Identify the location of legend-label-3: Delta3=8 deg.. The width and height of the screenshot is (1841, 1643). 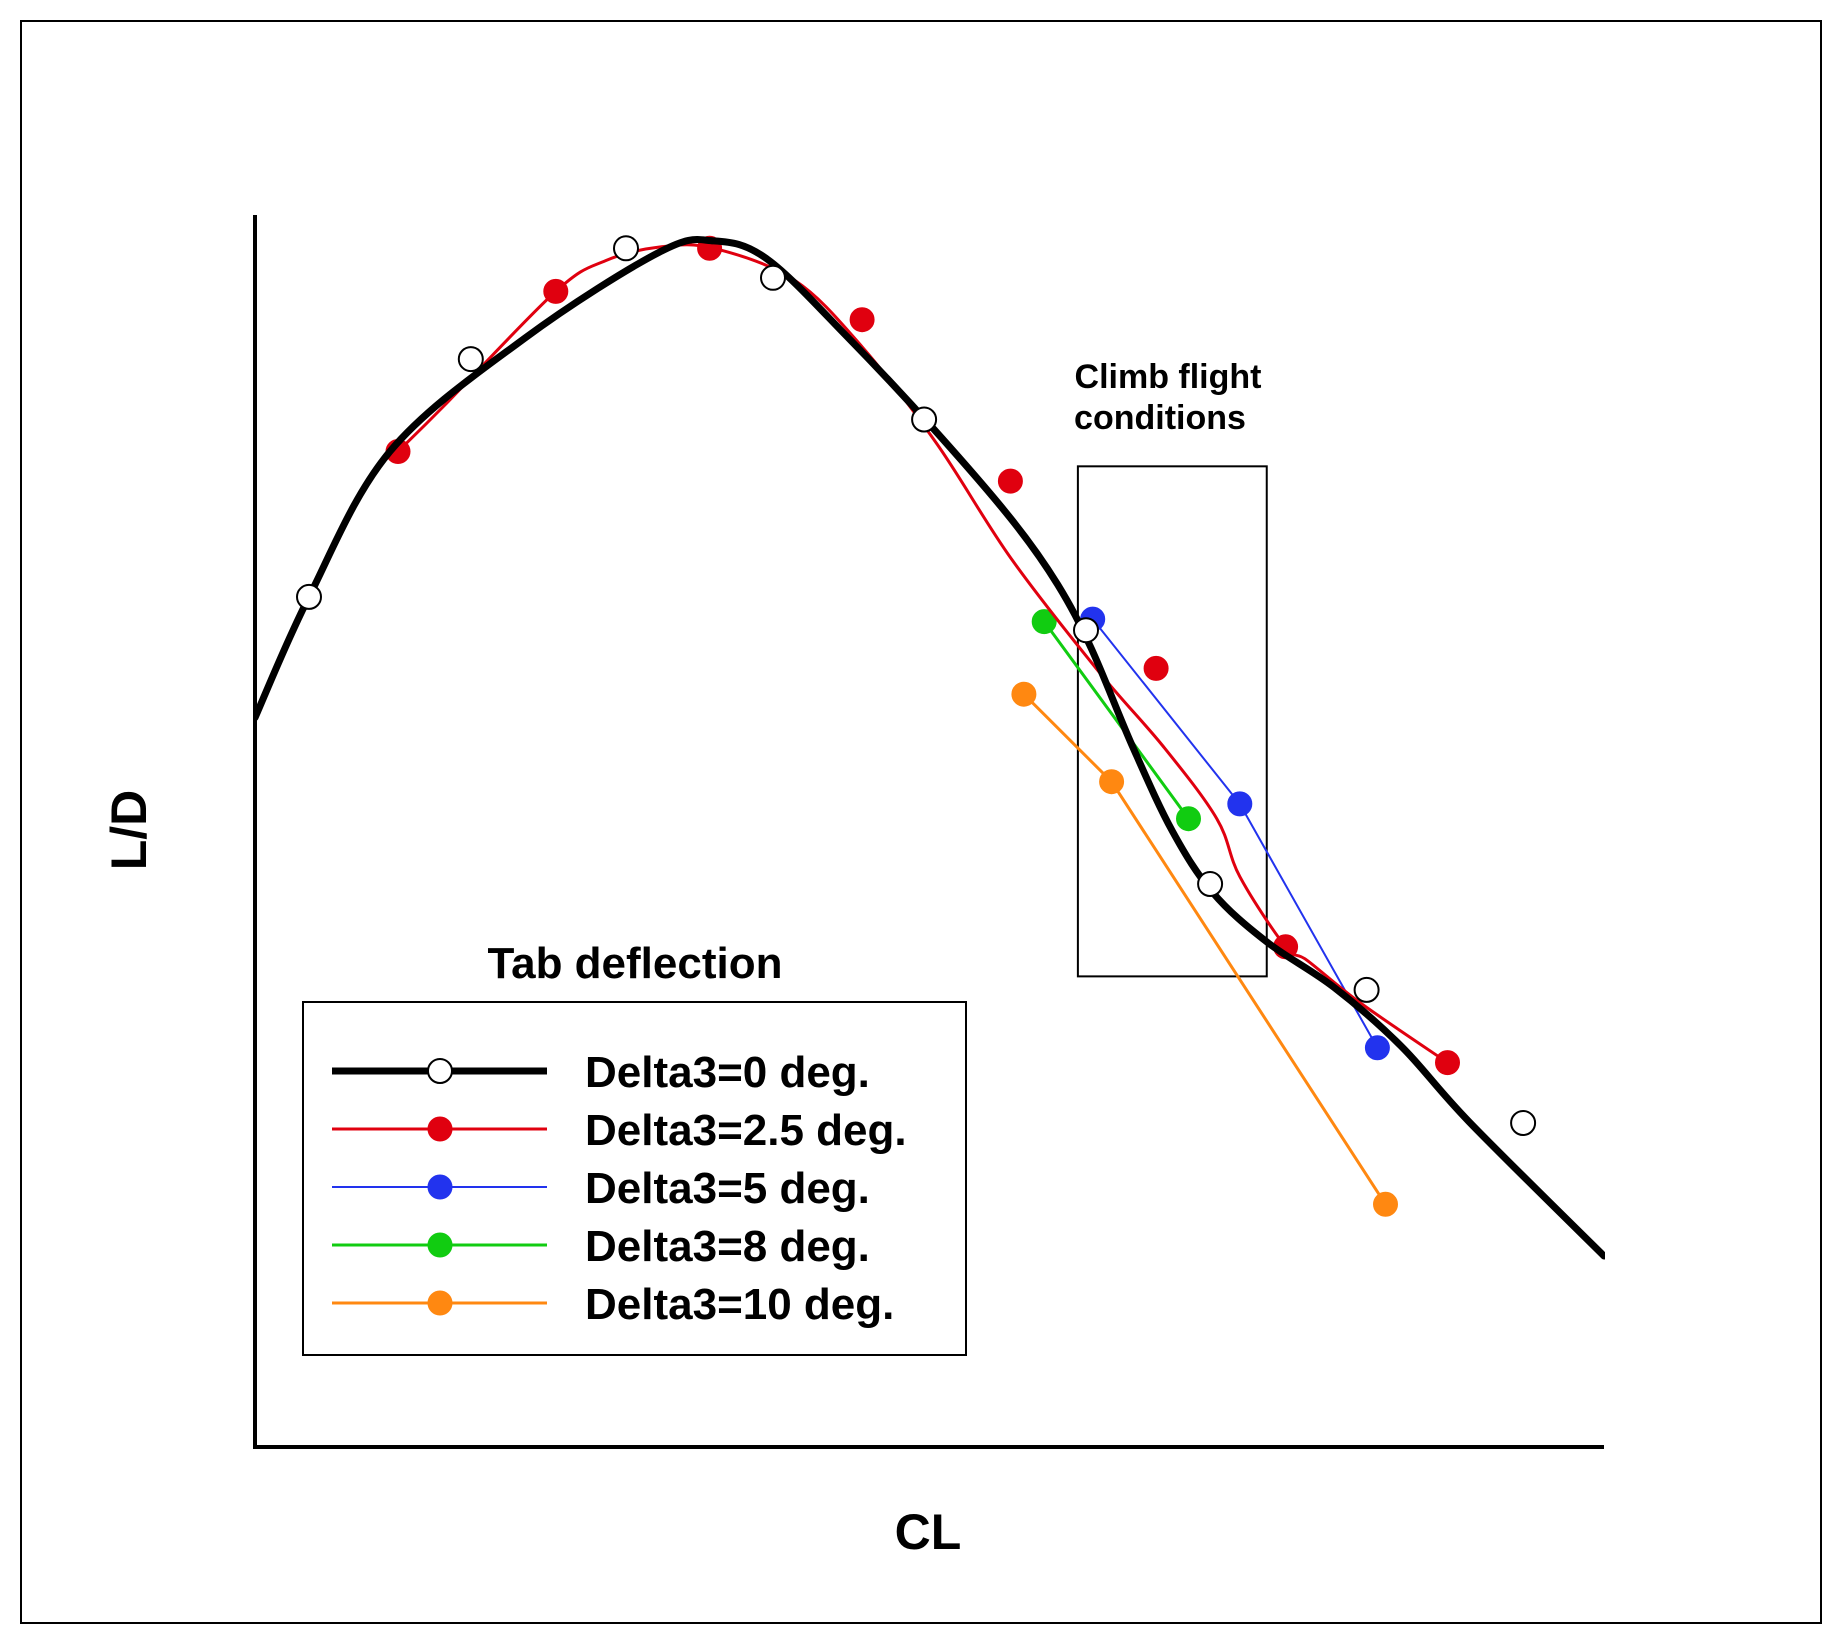
(727, 1246).